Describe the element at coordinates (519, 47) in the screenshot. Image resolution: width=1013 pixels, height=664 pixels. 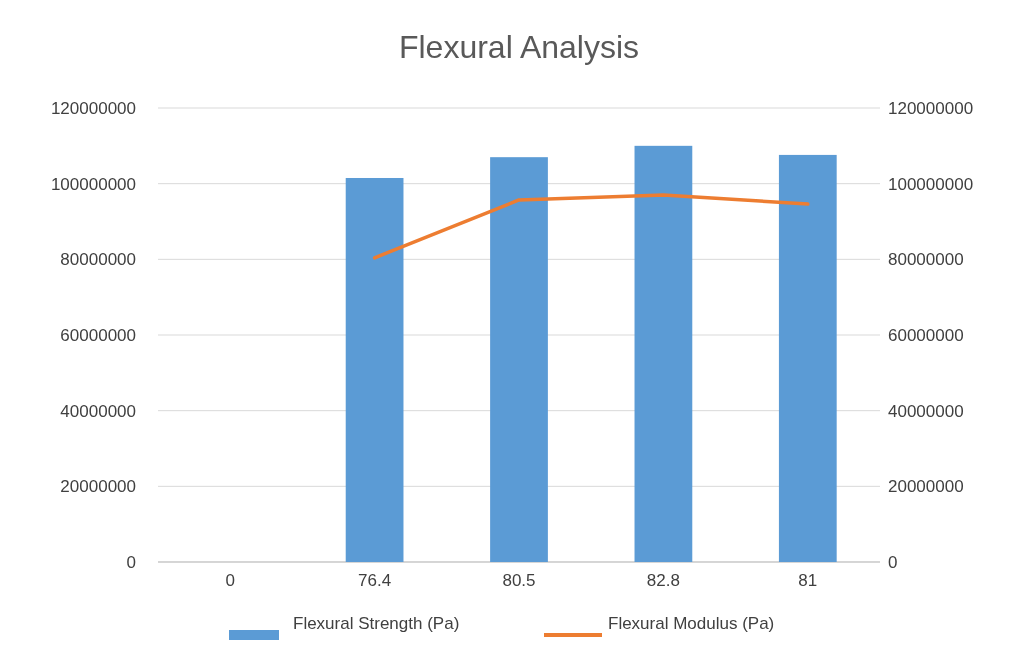
I see `chart-title: Flexural Analysis` at that location.